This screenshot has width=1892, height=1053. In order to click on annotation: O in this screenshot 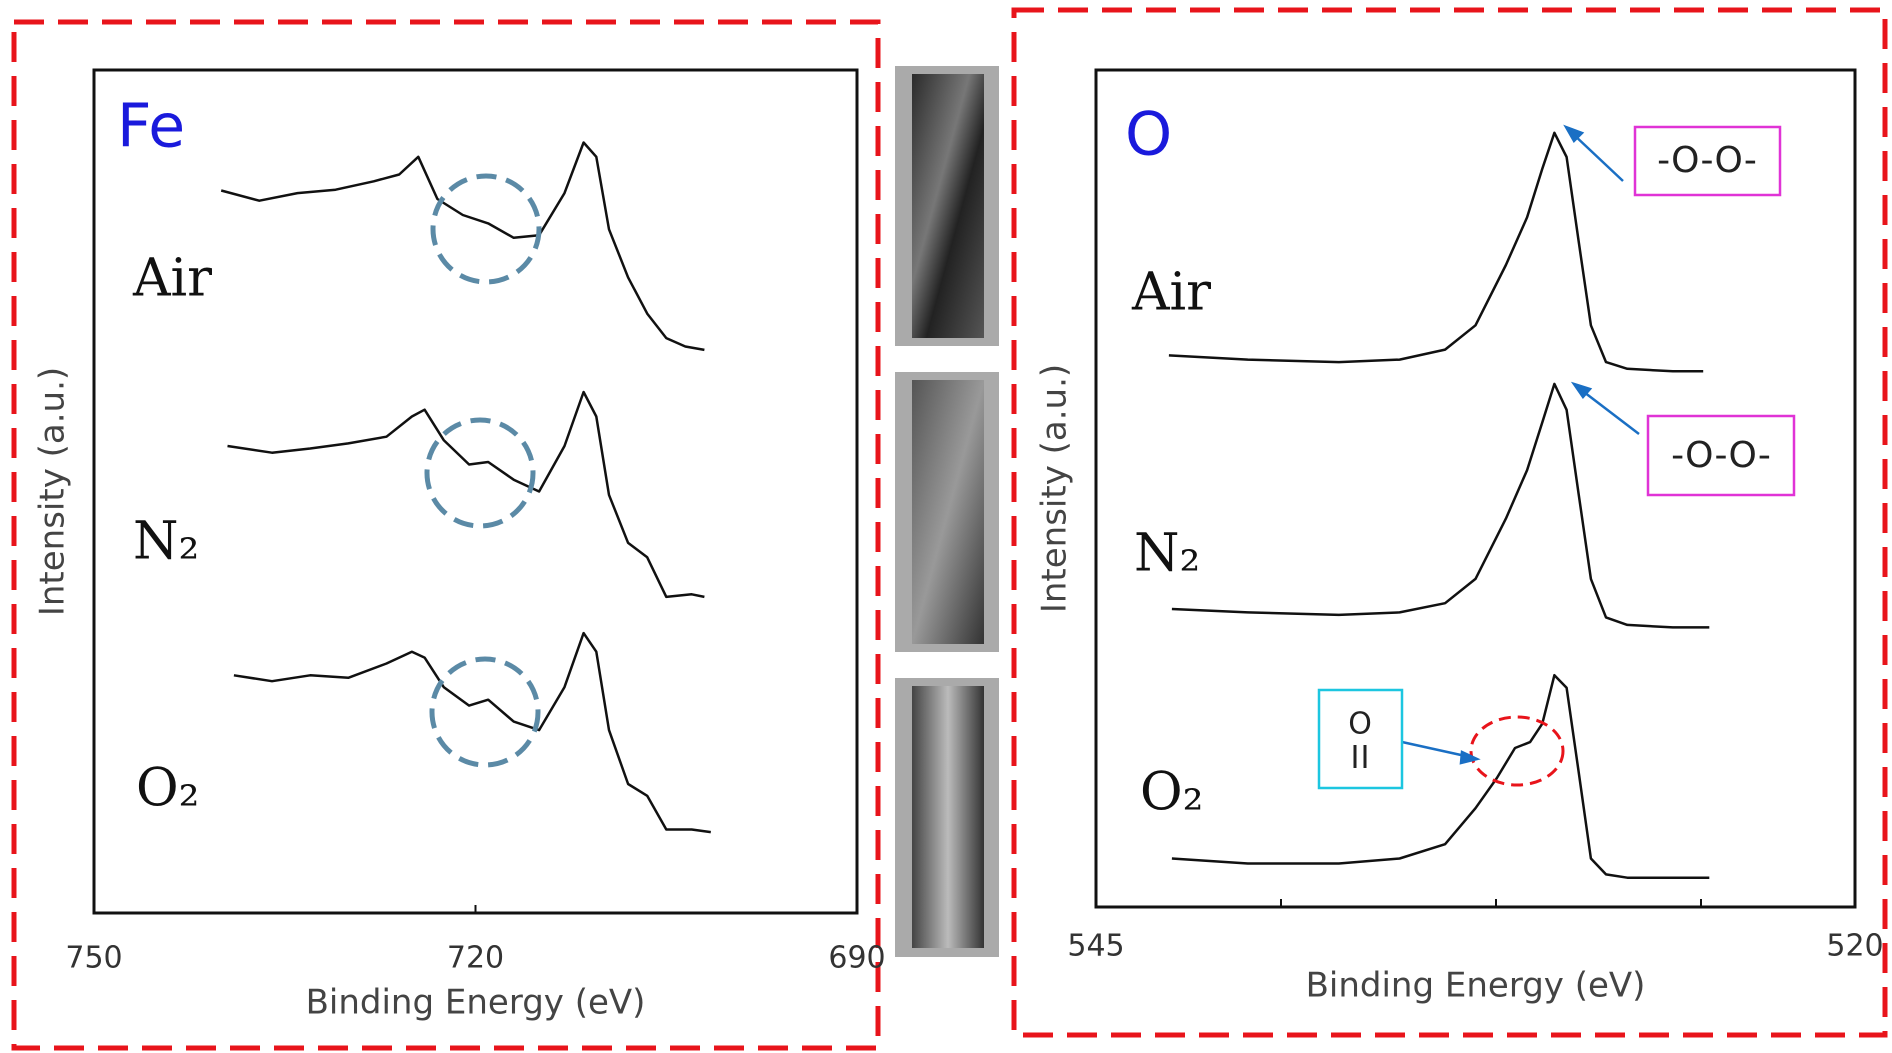, I will do `click(1360, 724)`.